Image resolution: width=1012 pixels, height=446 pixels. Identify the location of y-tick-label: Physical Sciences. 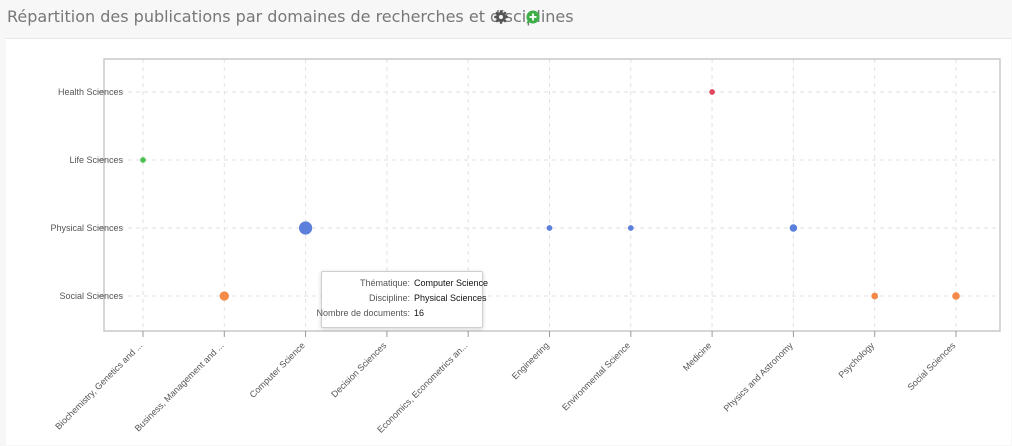
(86, 228).